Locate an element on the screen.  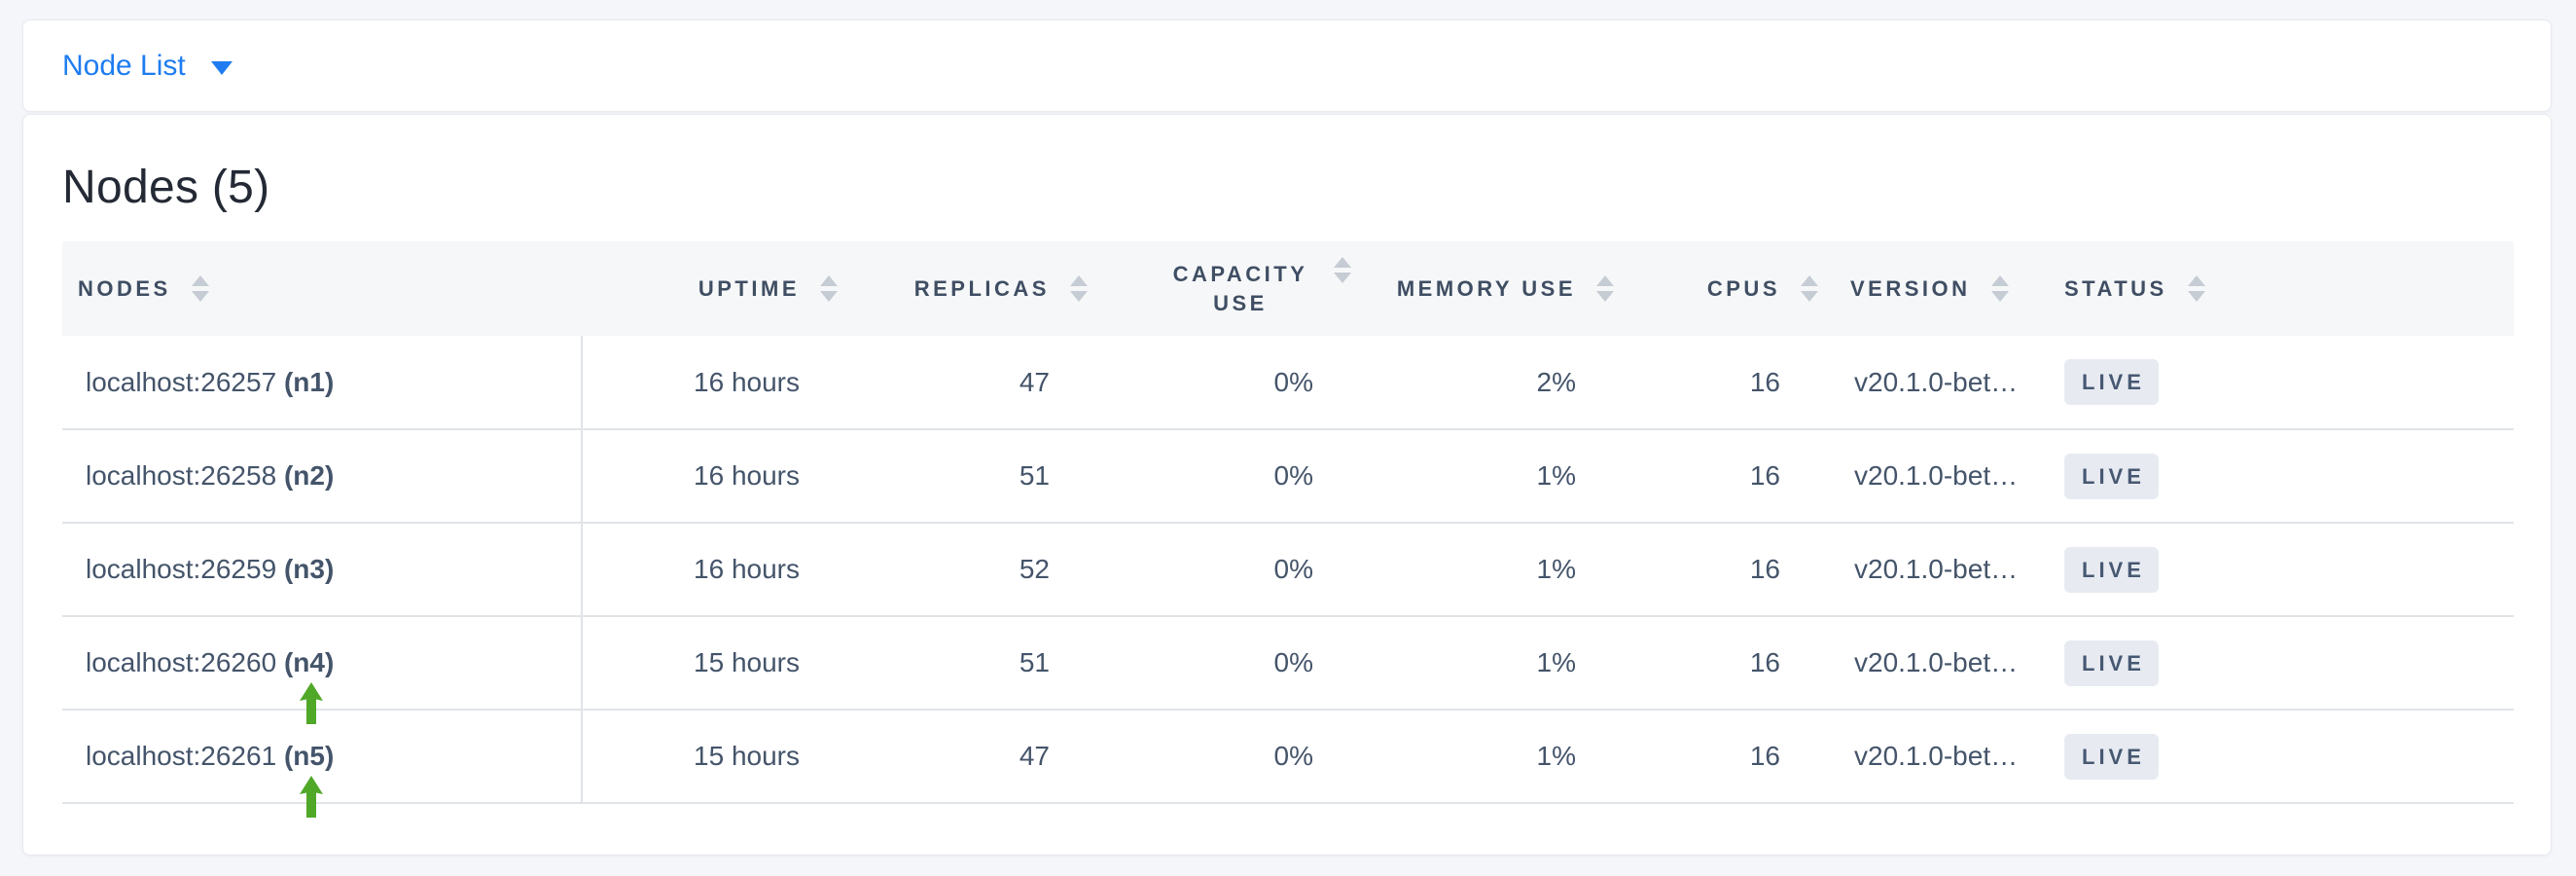
node-address-cell: localhost:26260 (n4) is located at coordinates (322, 670).